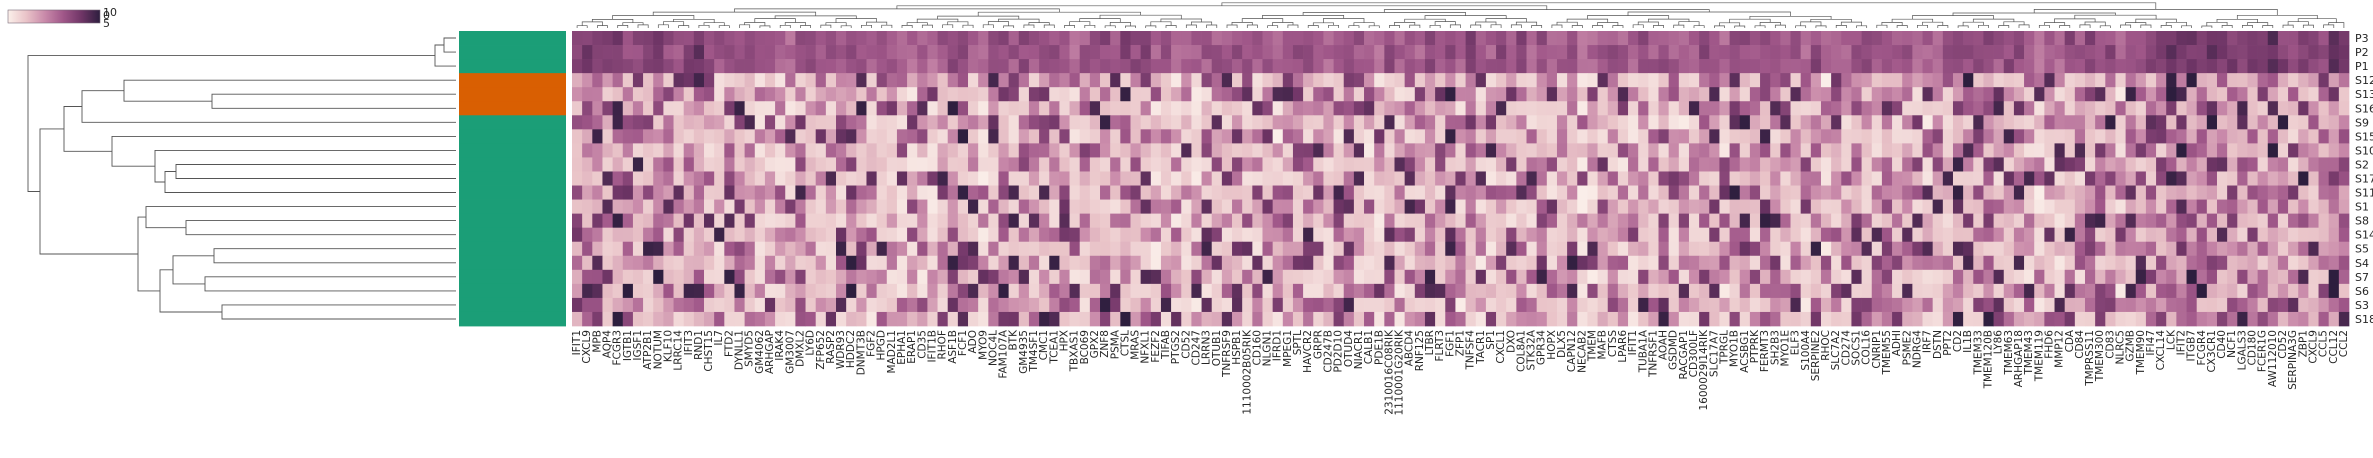 The image size is (2373, 458). What do you see at coordinates (2009, 353) in the screenshot?
I see `column-label: TMEM63` at bounding box center [2009, 353].